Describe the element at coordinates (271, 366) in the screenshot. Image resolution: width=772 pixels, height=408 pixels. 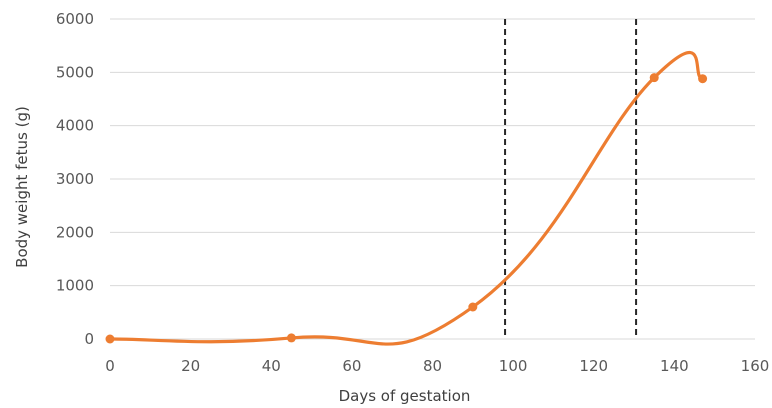
I see `x-tick-label: 40` at that location.